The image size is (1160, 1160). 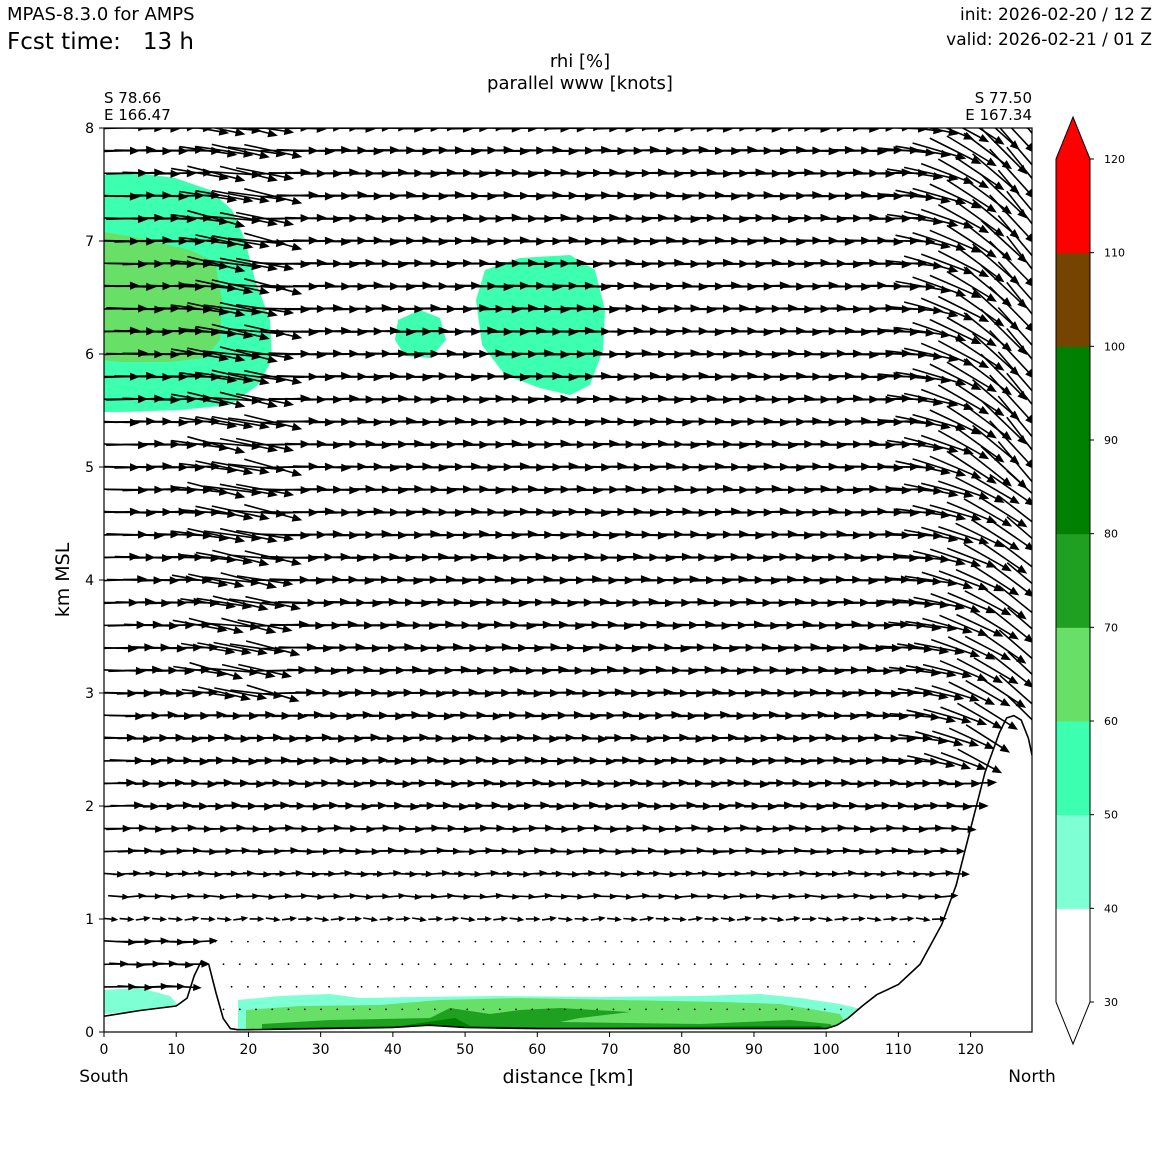 What do you see at coordinates (1111, 627) in the screenshot?
I see `colorbar-tick-label: 70` at bounding box center [1111, 627].